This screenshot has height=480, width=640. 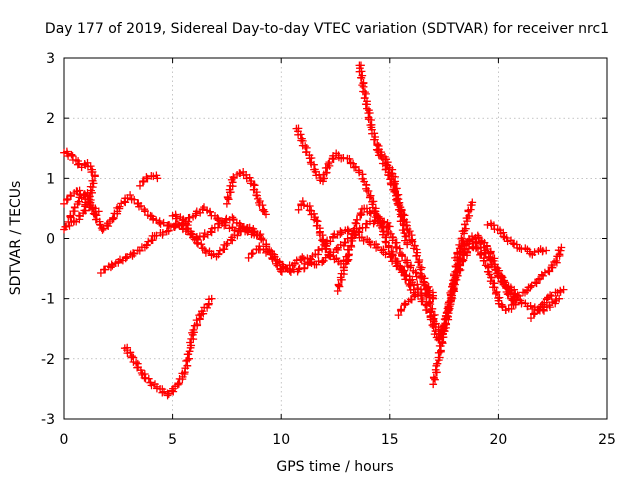 What do you see at coordinates (498, 440) in the screenshot?
I see `x-tick-label: 20` at bounding box center [498, 440].